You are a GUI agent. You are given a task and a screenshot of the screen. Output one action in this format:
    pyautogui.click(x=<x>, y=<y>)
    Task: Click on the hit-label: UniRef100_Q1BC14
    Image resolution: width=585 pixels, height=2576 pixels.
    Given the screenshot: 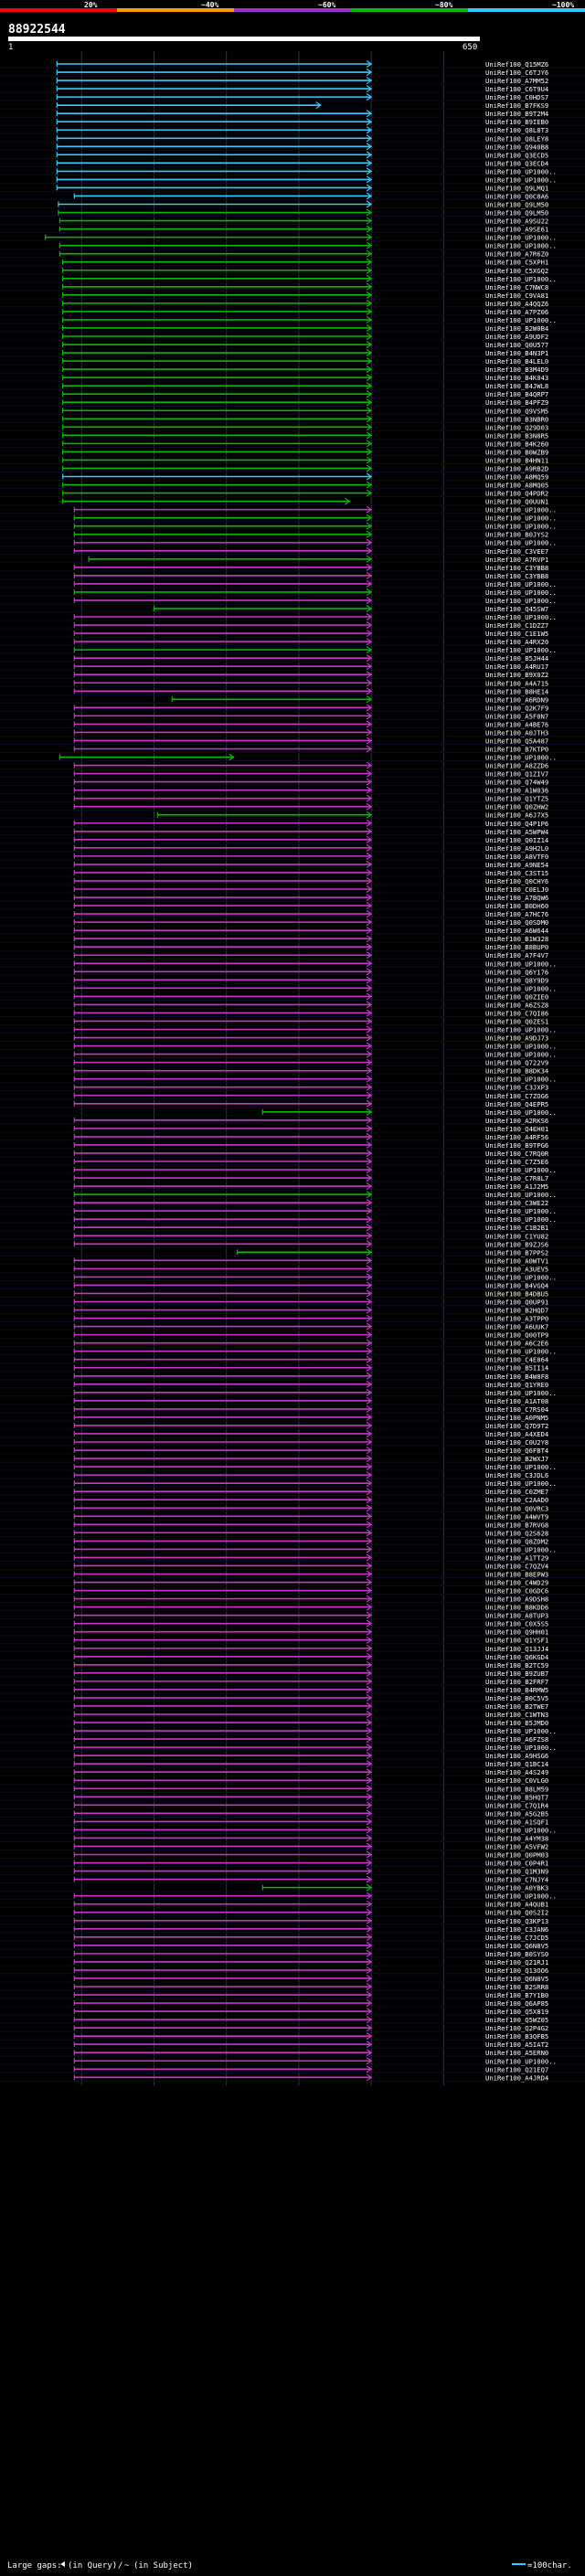 What is the action you would take?
    pyautogui.click(x=516, y=1764)
    